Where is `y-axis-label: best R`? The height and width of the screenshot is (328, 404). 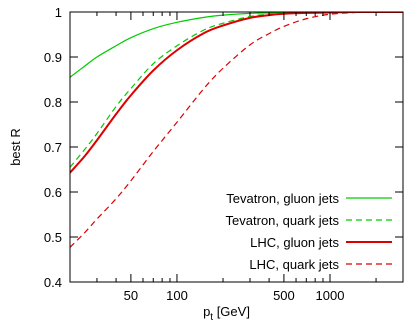 y-axis-label: best R is located at coordinates (15, 147).